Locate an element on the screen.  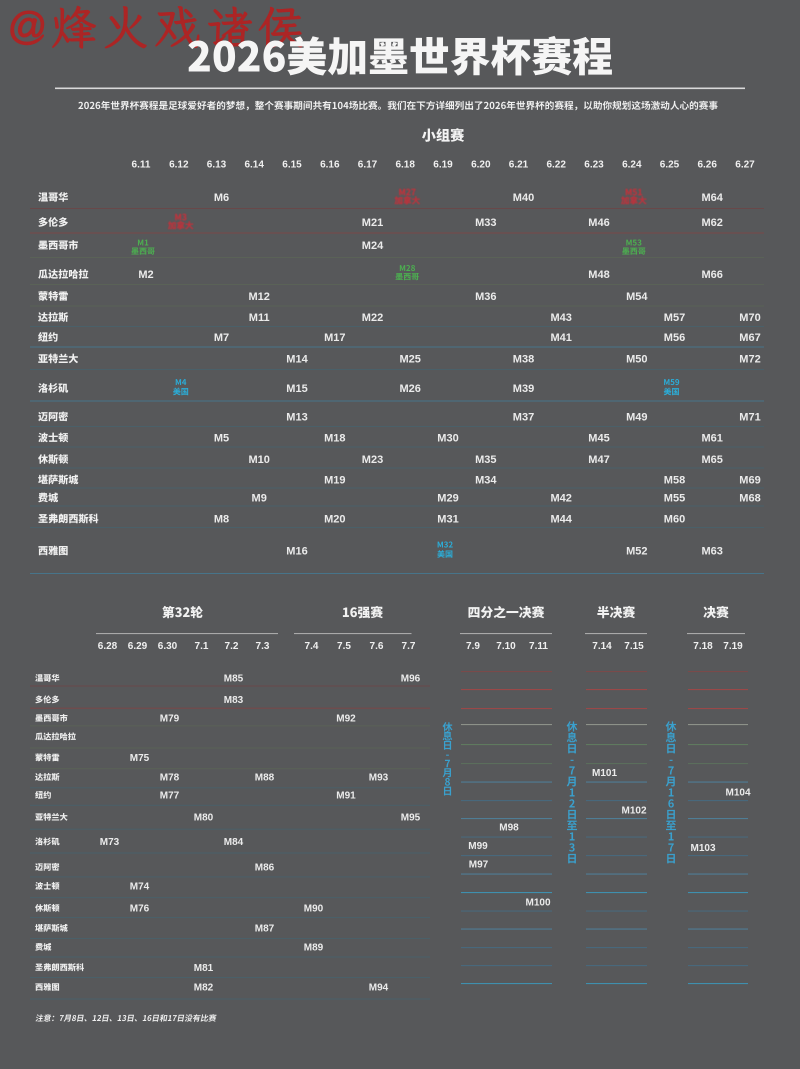
svg-text: M39 is located at coordinates (523, 389).